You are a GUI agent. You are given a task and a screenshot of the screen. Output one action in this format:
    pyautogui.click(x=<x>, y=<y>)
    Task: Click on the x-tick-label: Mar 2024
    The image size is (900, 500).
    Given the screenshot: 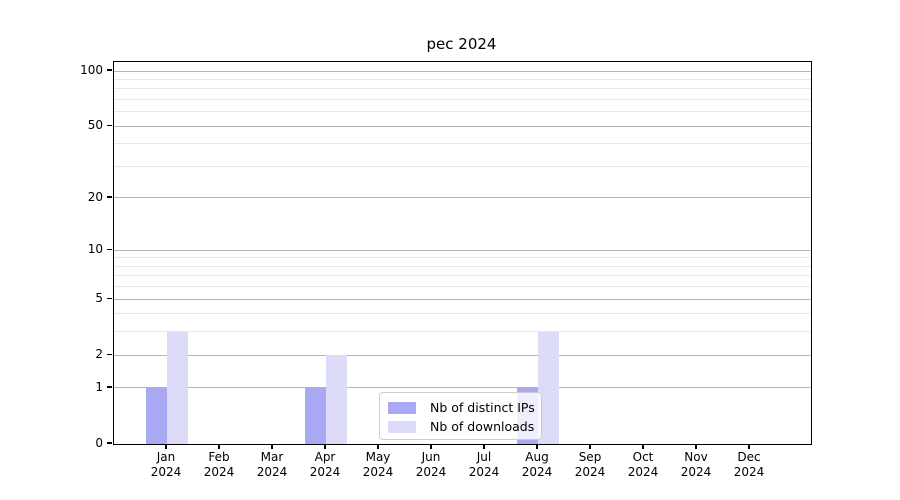 What is the action you would take?
    pyautogui.click(x=272, y=465)
    